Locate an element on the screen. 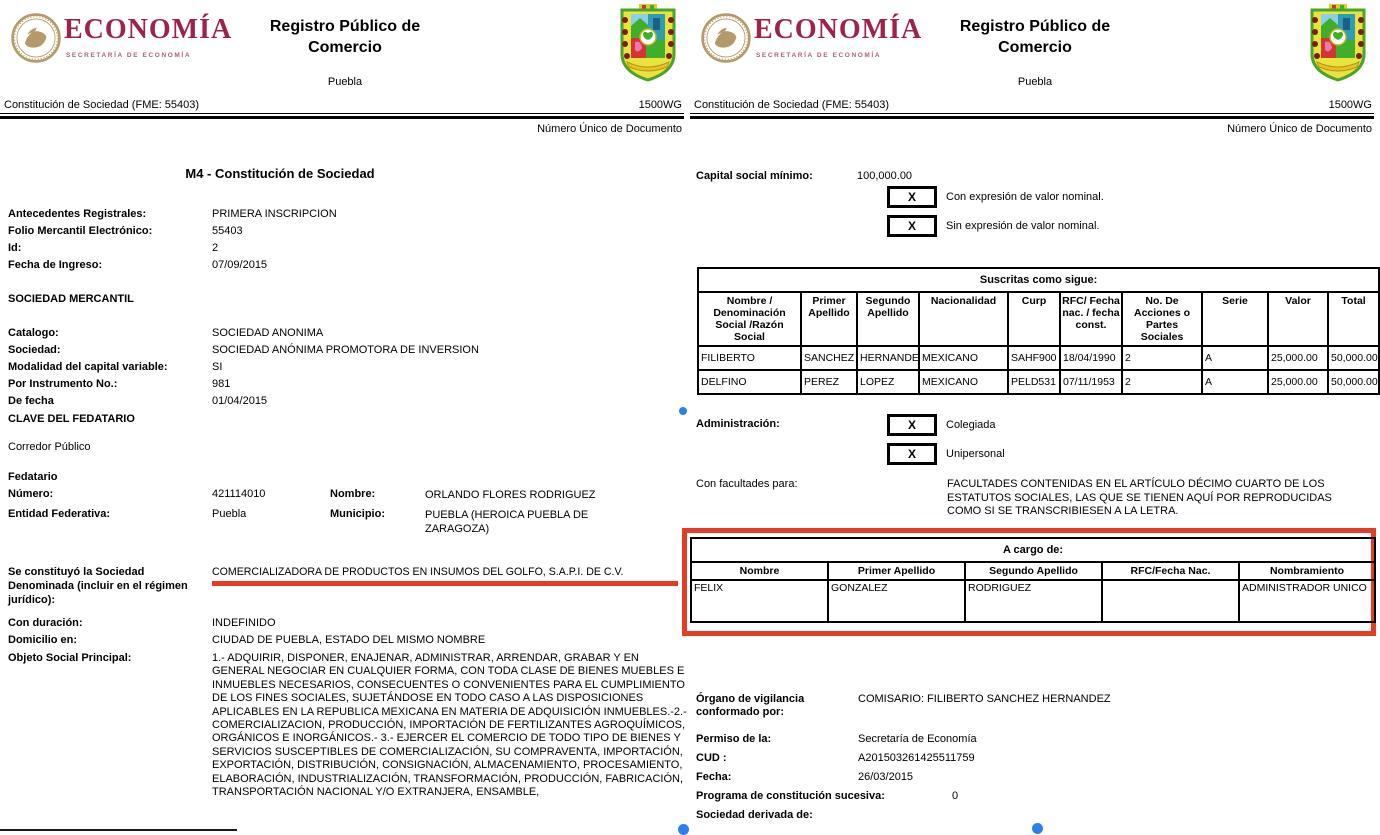 The height and width of the screenshot is (835, 1380). registry-title: Registro Público de Comercio is located at coordinates (345, 37).